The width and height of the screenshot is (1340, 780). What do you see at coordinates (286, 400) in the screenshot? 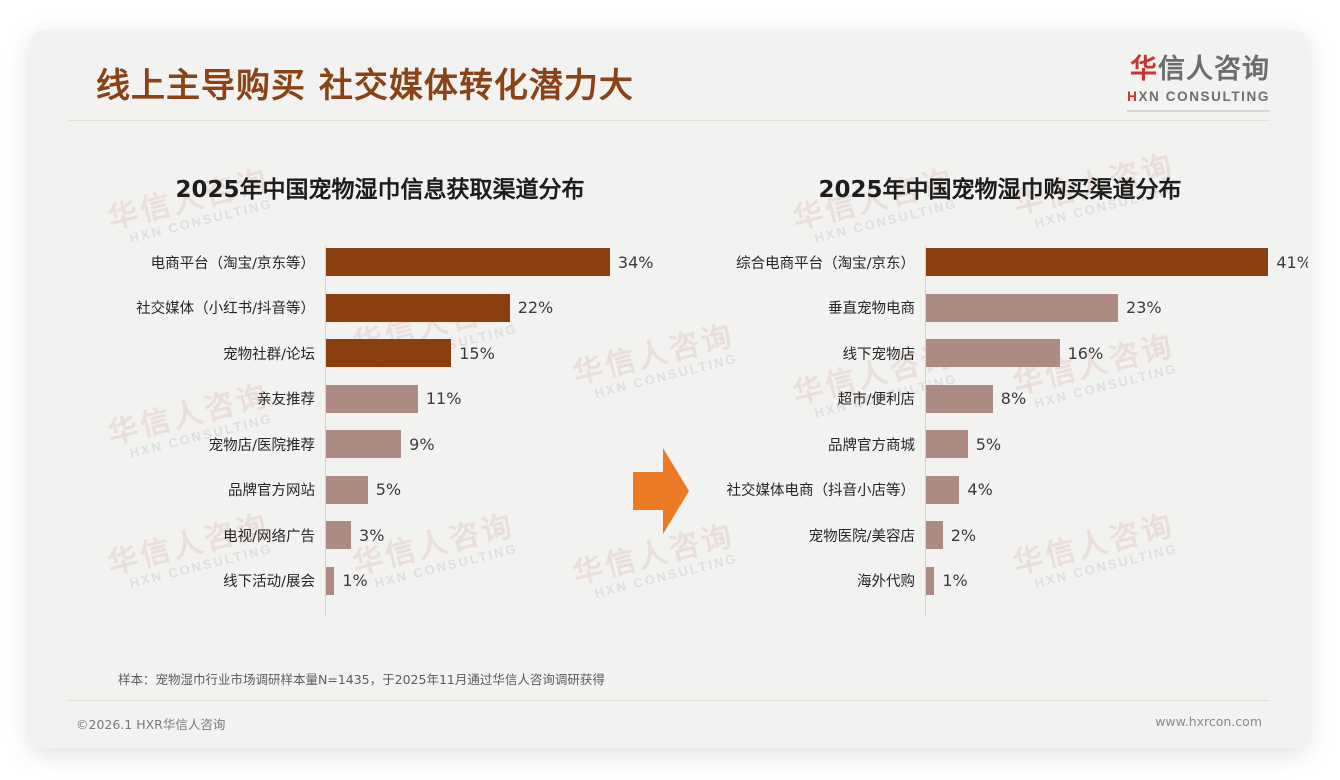
I see `bar-category-label: 亲友推荐` at bounding box center [286, 400].